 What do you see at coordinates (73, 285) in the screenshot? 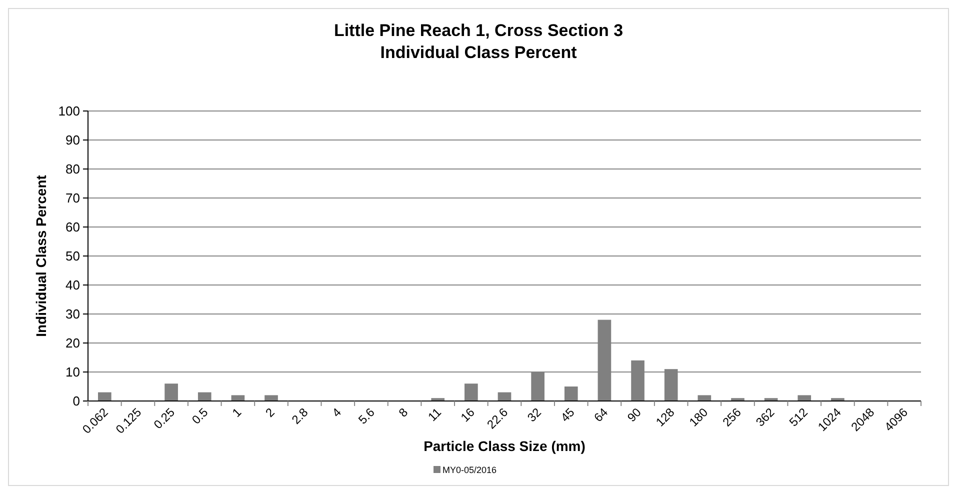
I see `y-tick-label: 40` at bounding box center [73, 285].